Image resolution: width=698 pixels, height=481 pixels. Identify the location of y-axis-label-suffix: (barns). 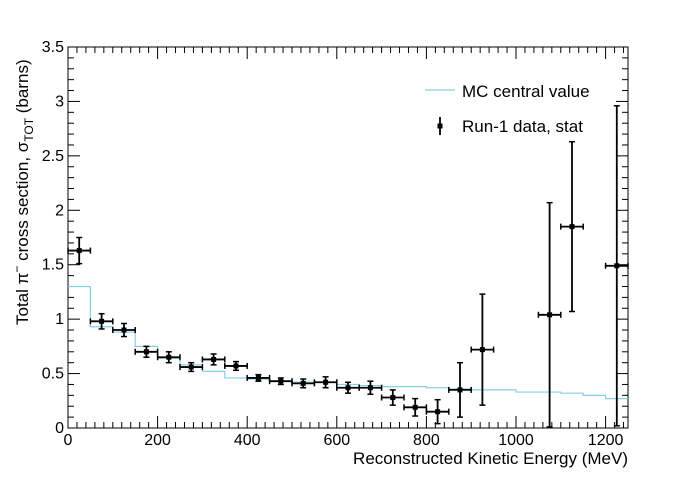
(22, 88).